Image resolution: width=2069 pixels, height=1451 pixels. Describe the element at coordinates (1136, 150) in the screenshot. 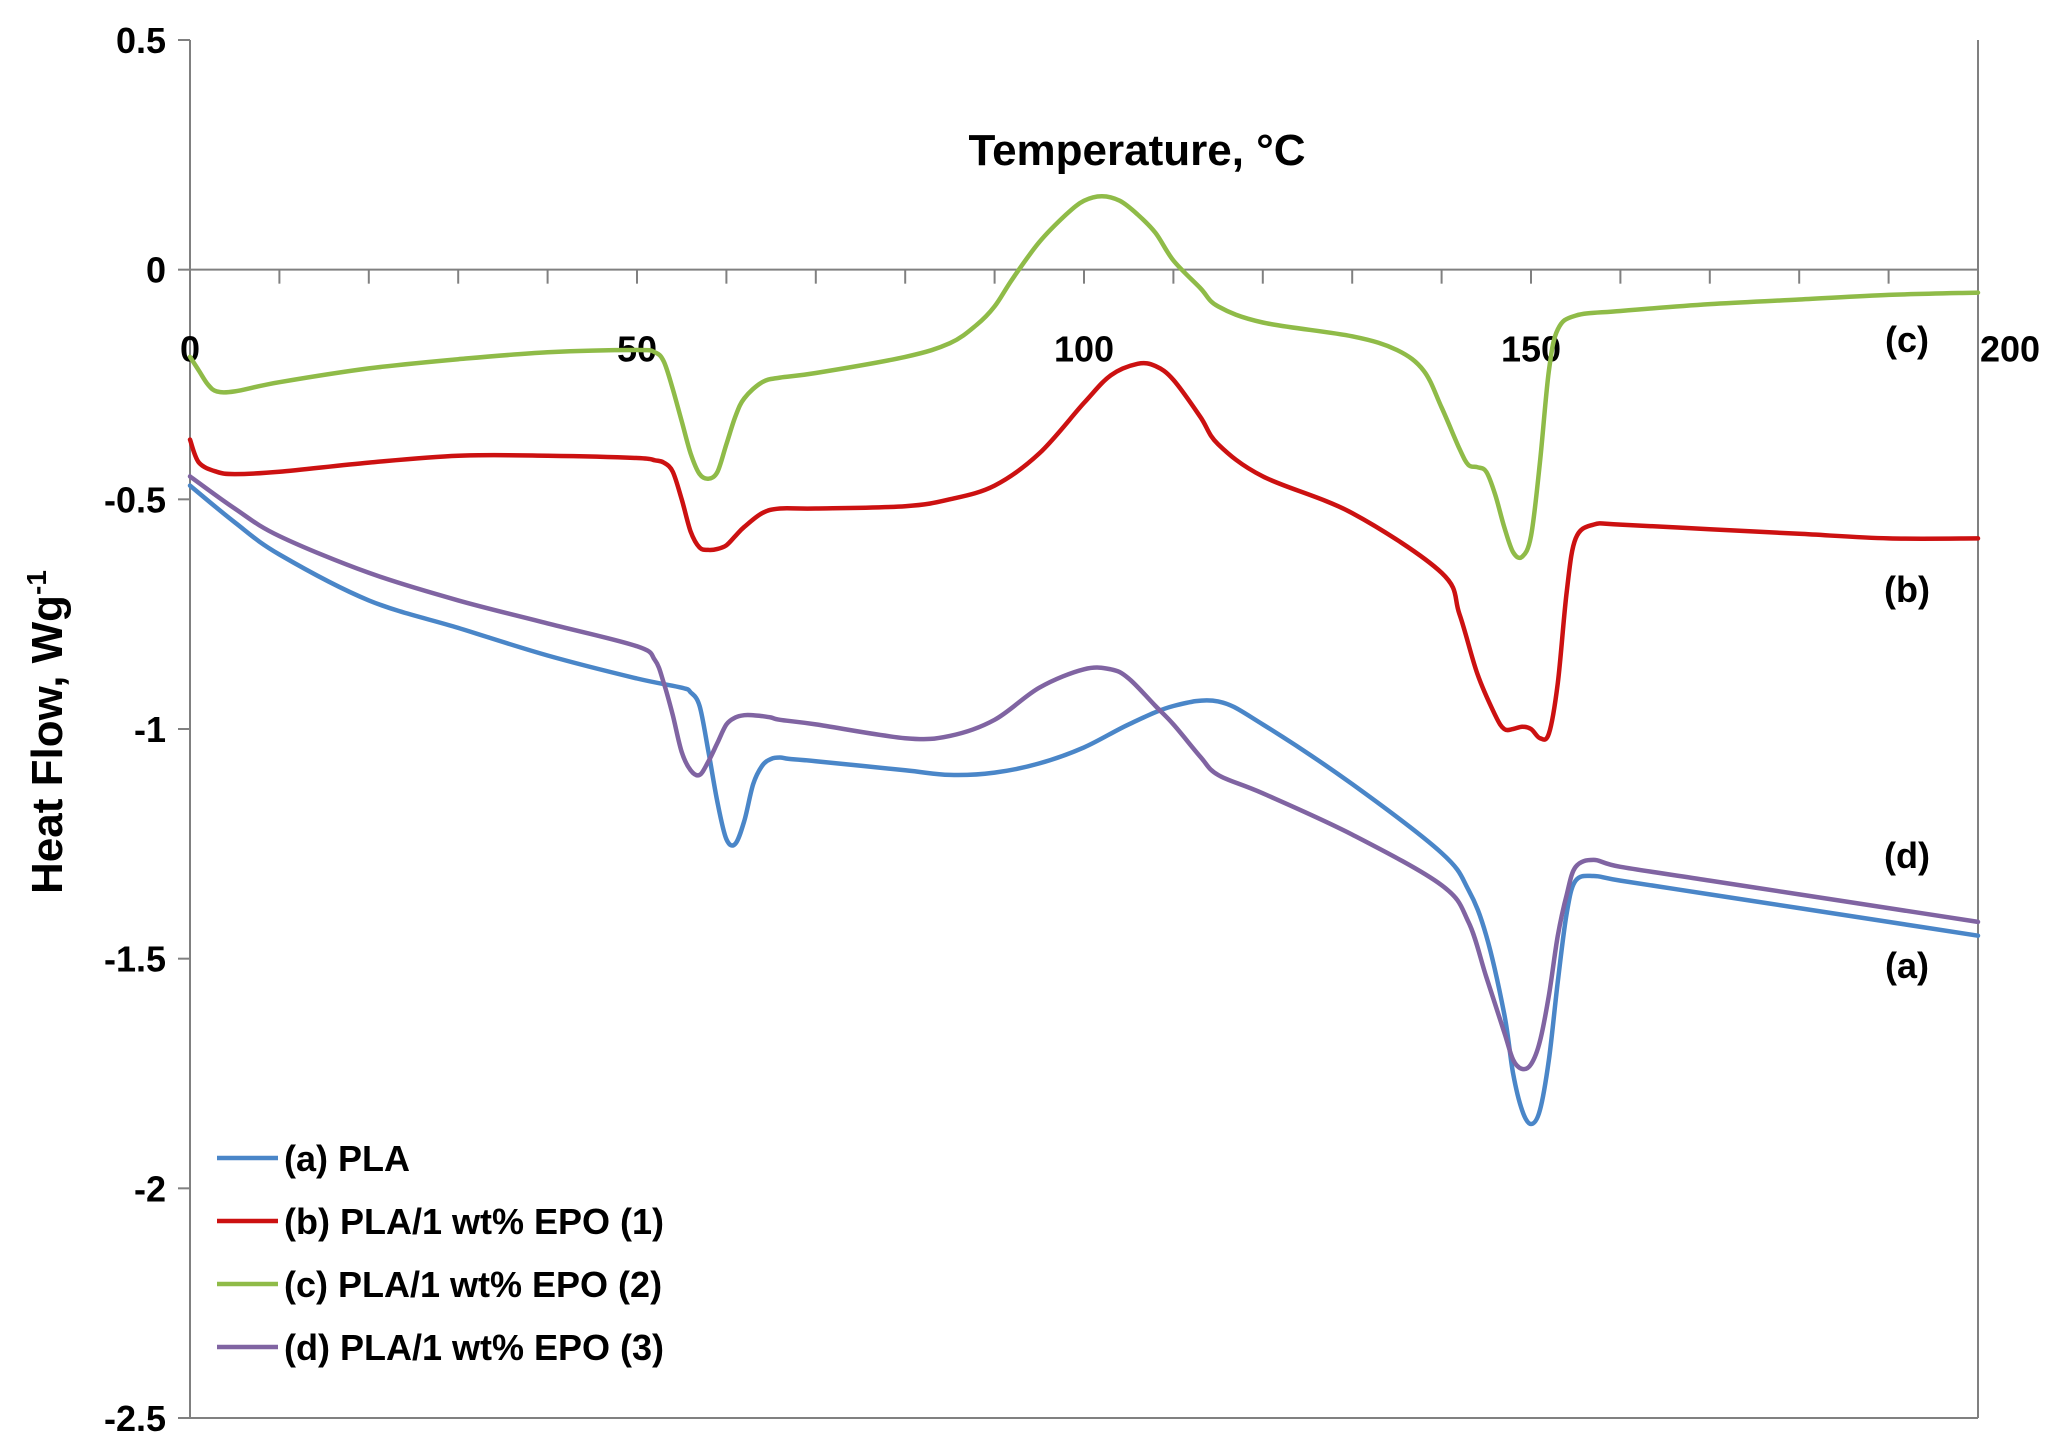

I see `x-axis-title: Temperature, °C` at that location.